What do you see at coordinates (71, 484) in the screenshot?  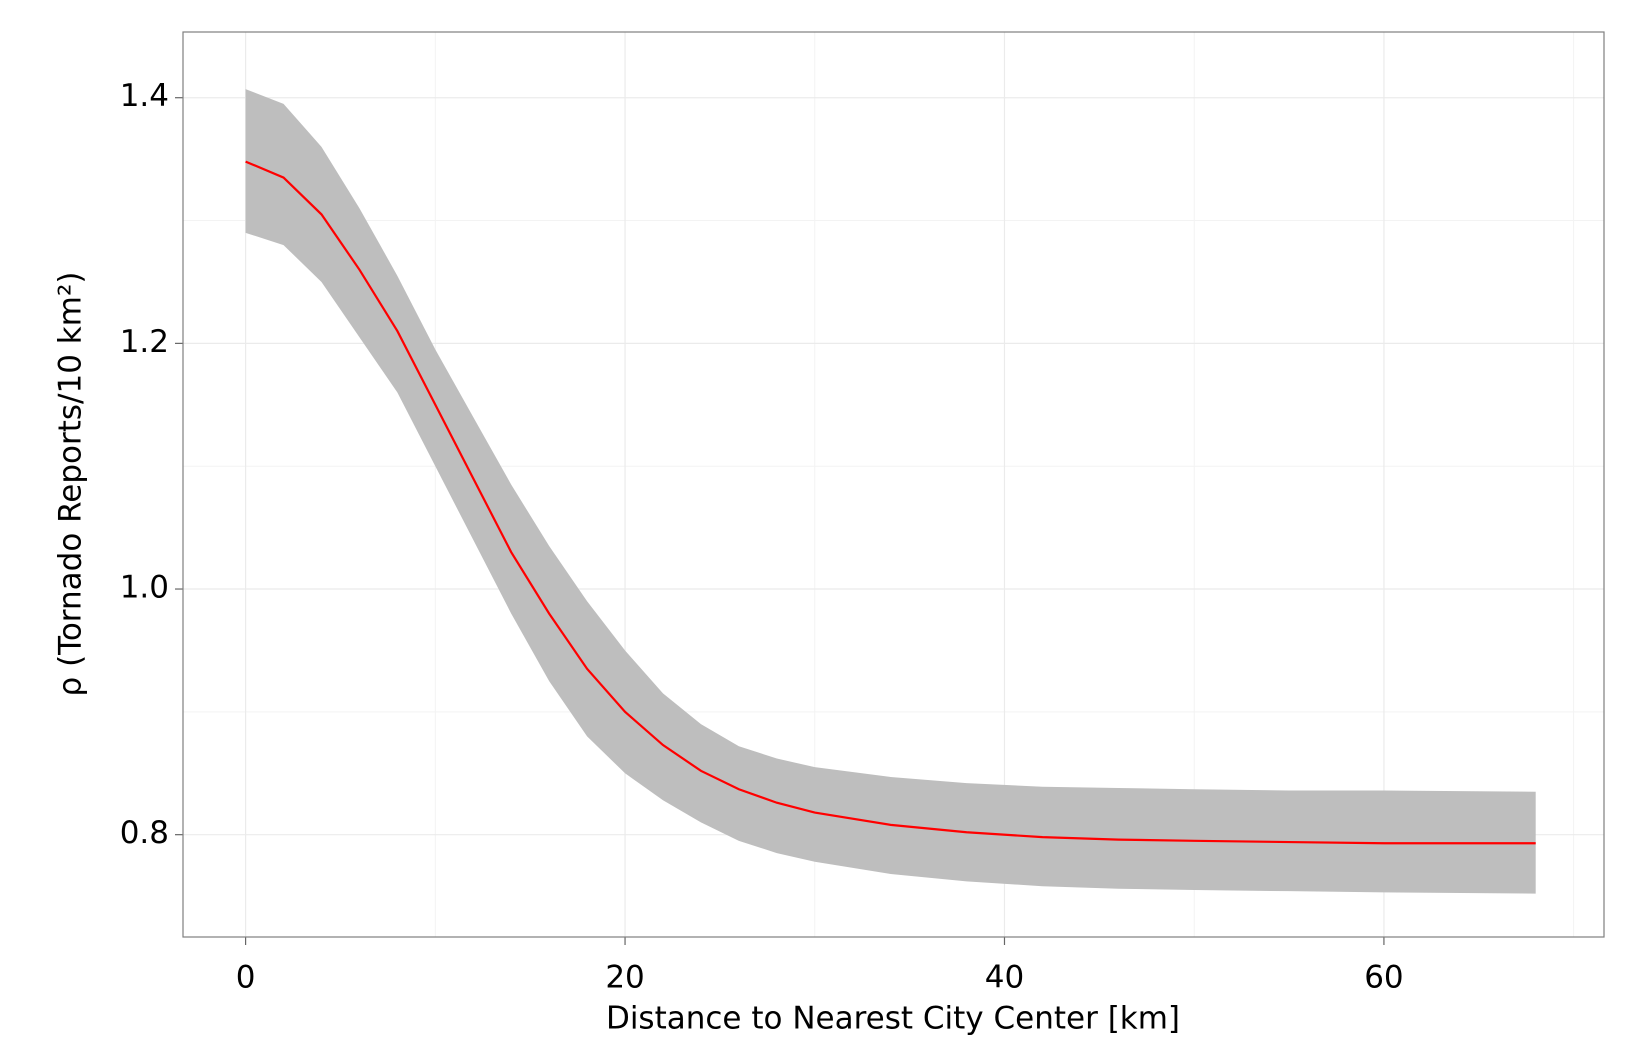 I see `y-axis-label: ρ (Tornado Reports/10 km²)` at bounding box center [71, 484].